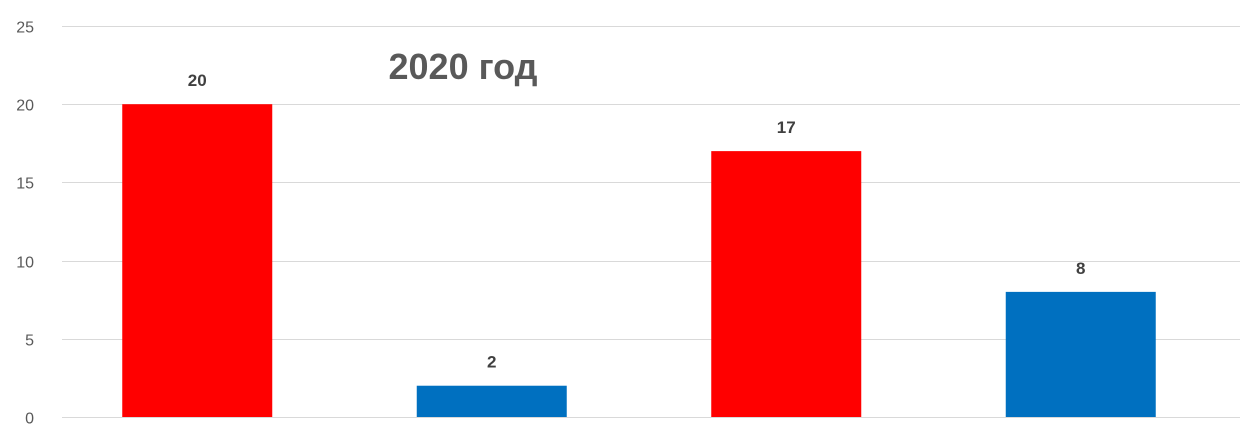  I want to click on data-label-2: 2, so click(491, 362).